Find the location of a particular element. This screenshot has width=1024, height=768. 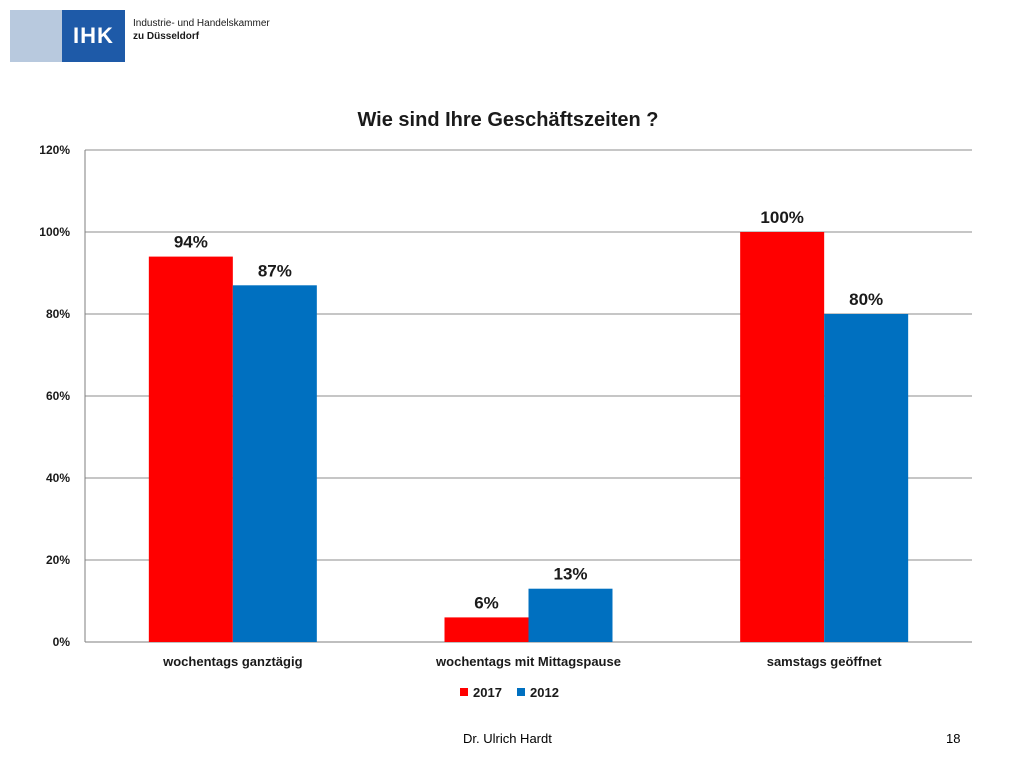

y-tick-label: 120% is located at coordinates (54, 150).